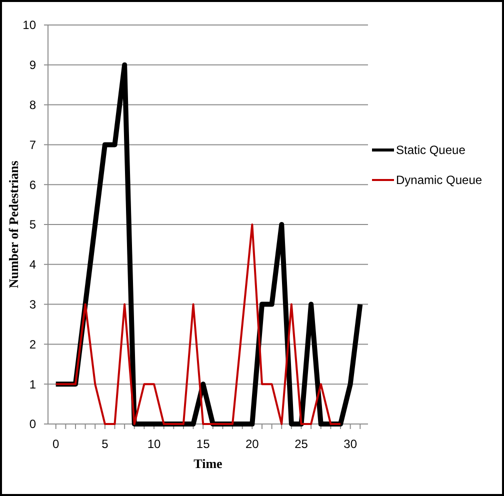 Image resolution: width=504 pixels, height=496 pixels. What do you see at coordinates (32, 384) in the screenshot?
I see `y-tick-label: 1` at bounding box center [32, 384].